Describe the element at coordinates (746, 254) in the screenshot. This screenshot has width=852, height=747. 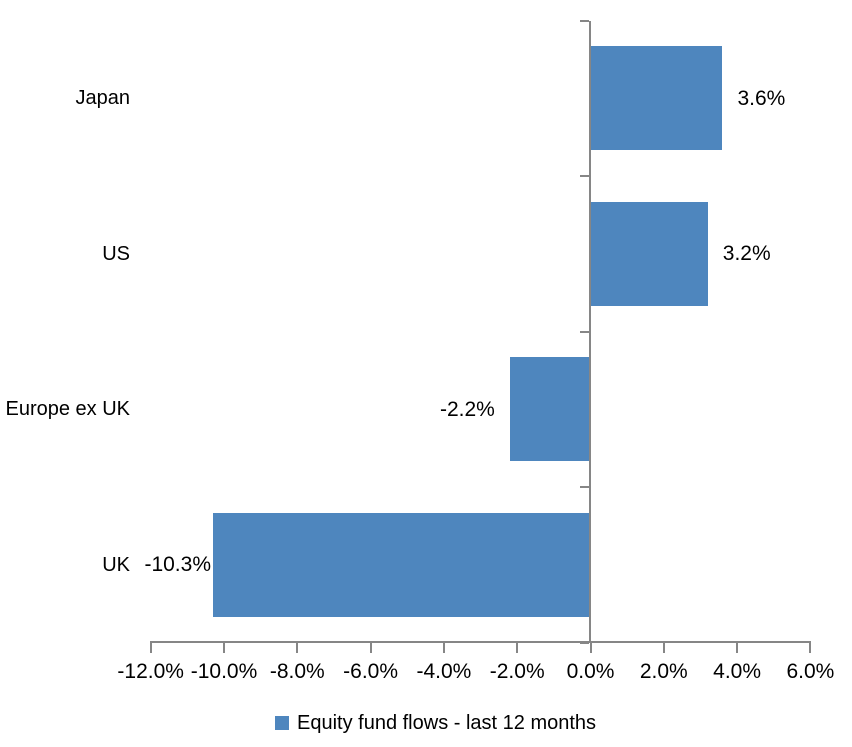
I see `data-label-us: 3.2%` at that location.